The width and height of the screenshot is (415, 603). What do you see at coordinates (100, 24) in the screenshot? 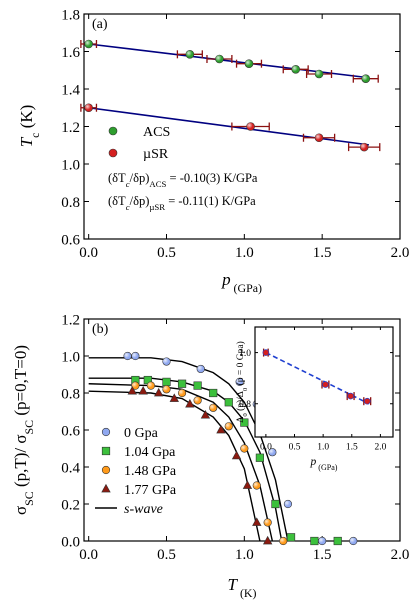
I see `panel-label: (a)` at bounding box center [100, 24].